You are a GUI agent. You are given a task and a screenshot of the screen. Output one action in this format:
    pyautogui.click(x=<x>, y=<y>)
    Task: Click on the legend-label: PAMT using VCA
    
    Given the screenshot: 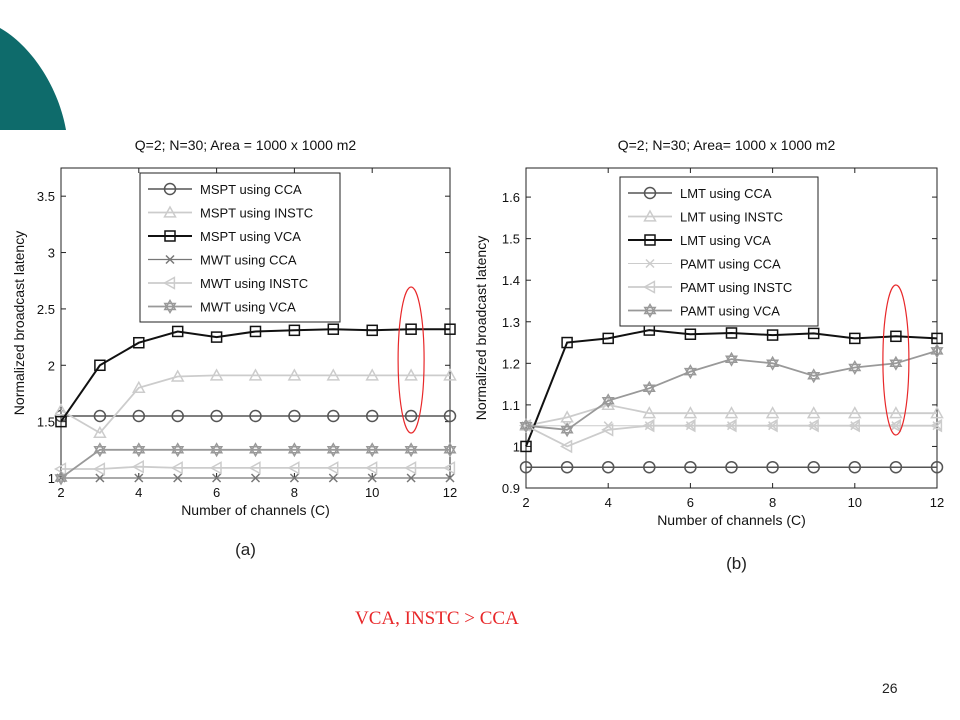 What is the action you would take?
    pyautogui.click(x=730, y=311)
    